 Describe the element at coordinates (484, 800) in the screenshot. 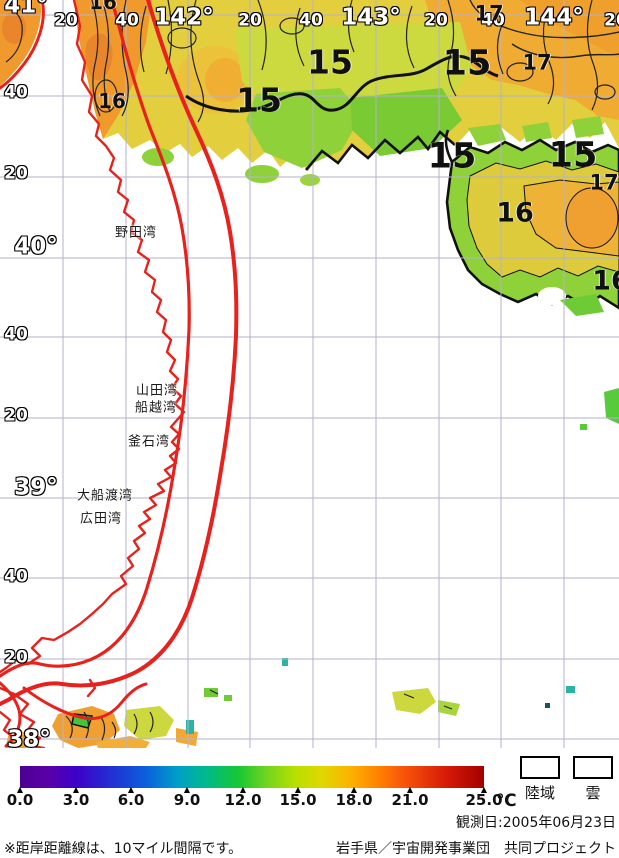

I see `colorbar-tick-label: 25.0` at that location.